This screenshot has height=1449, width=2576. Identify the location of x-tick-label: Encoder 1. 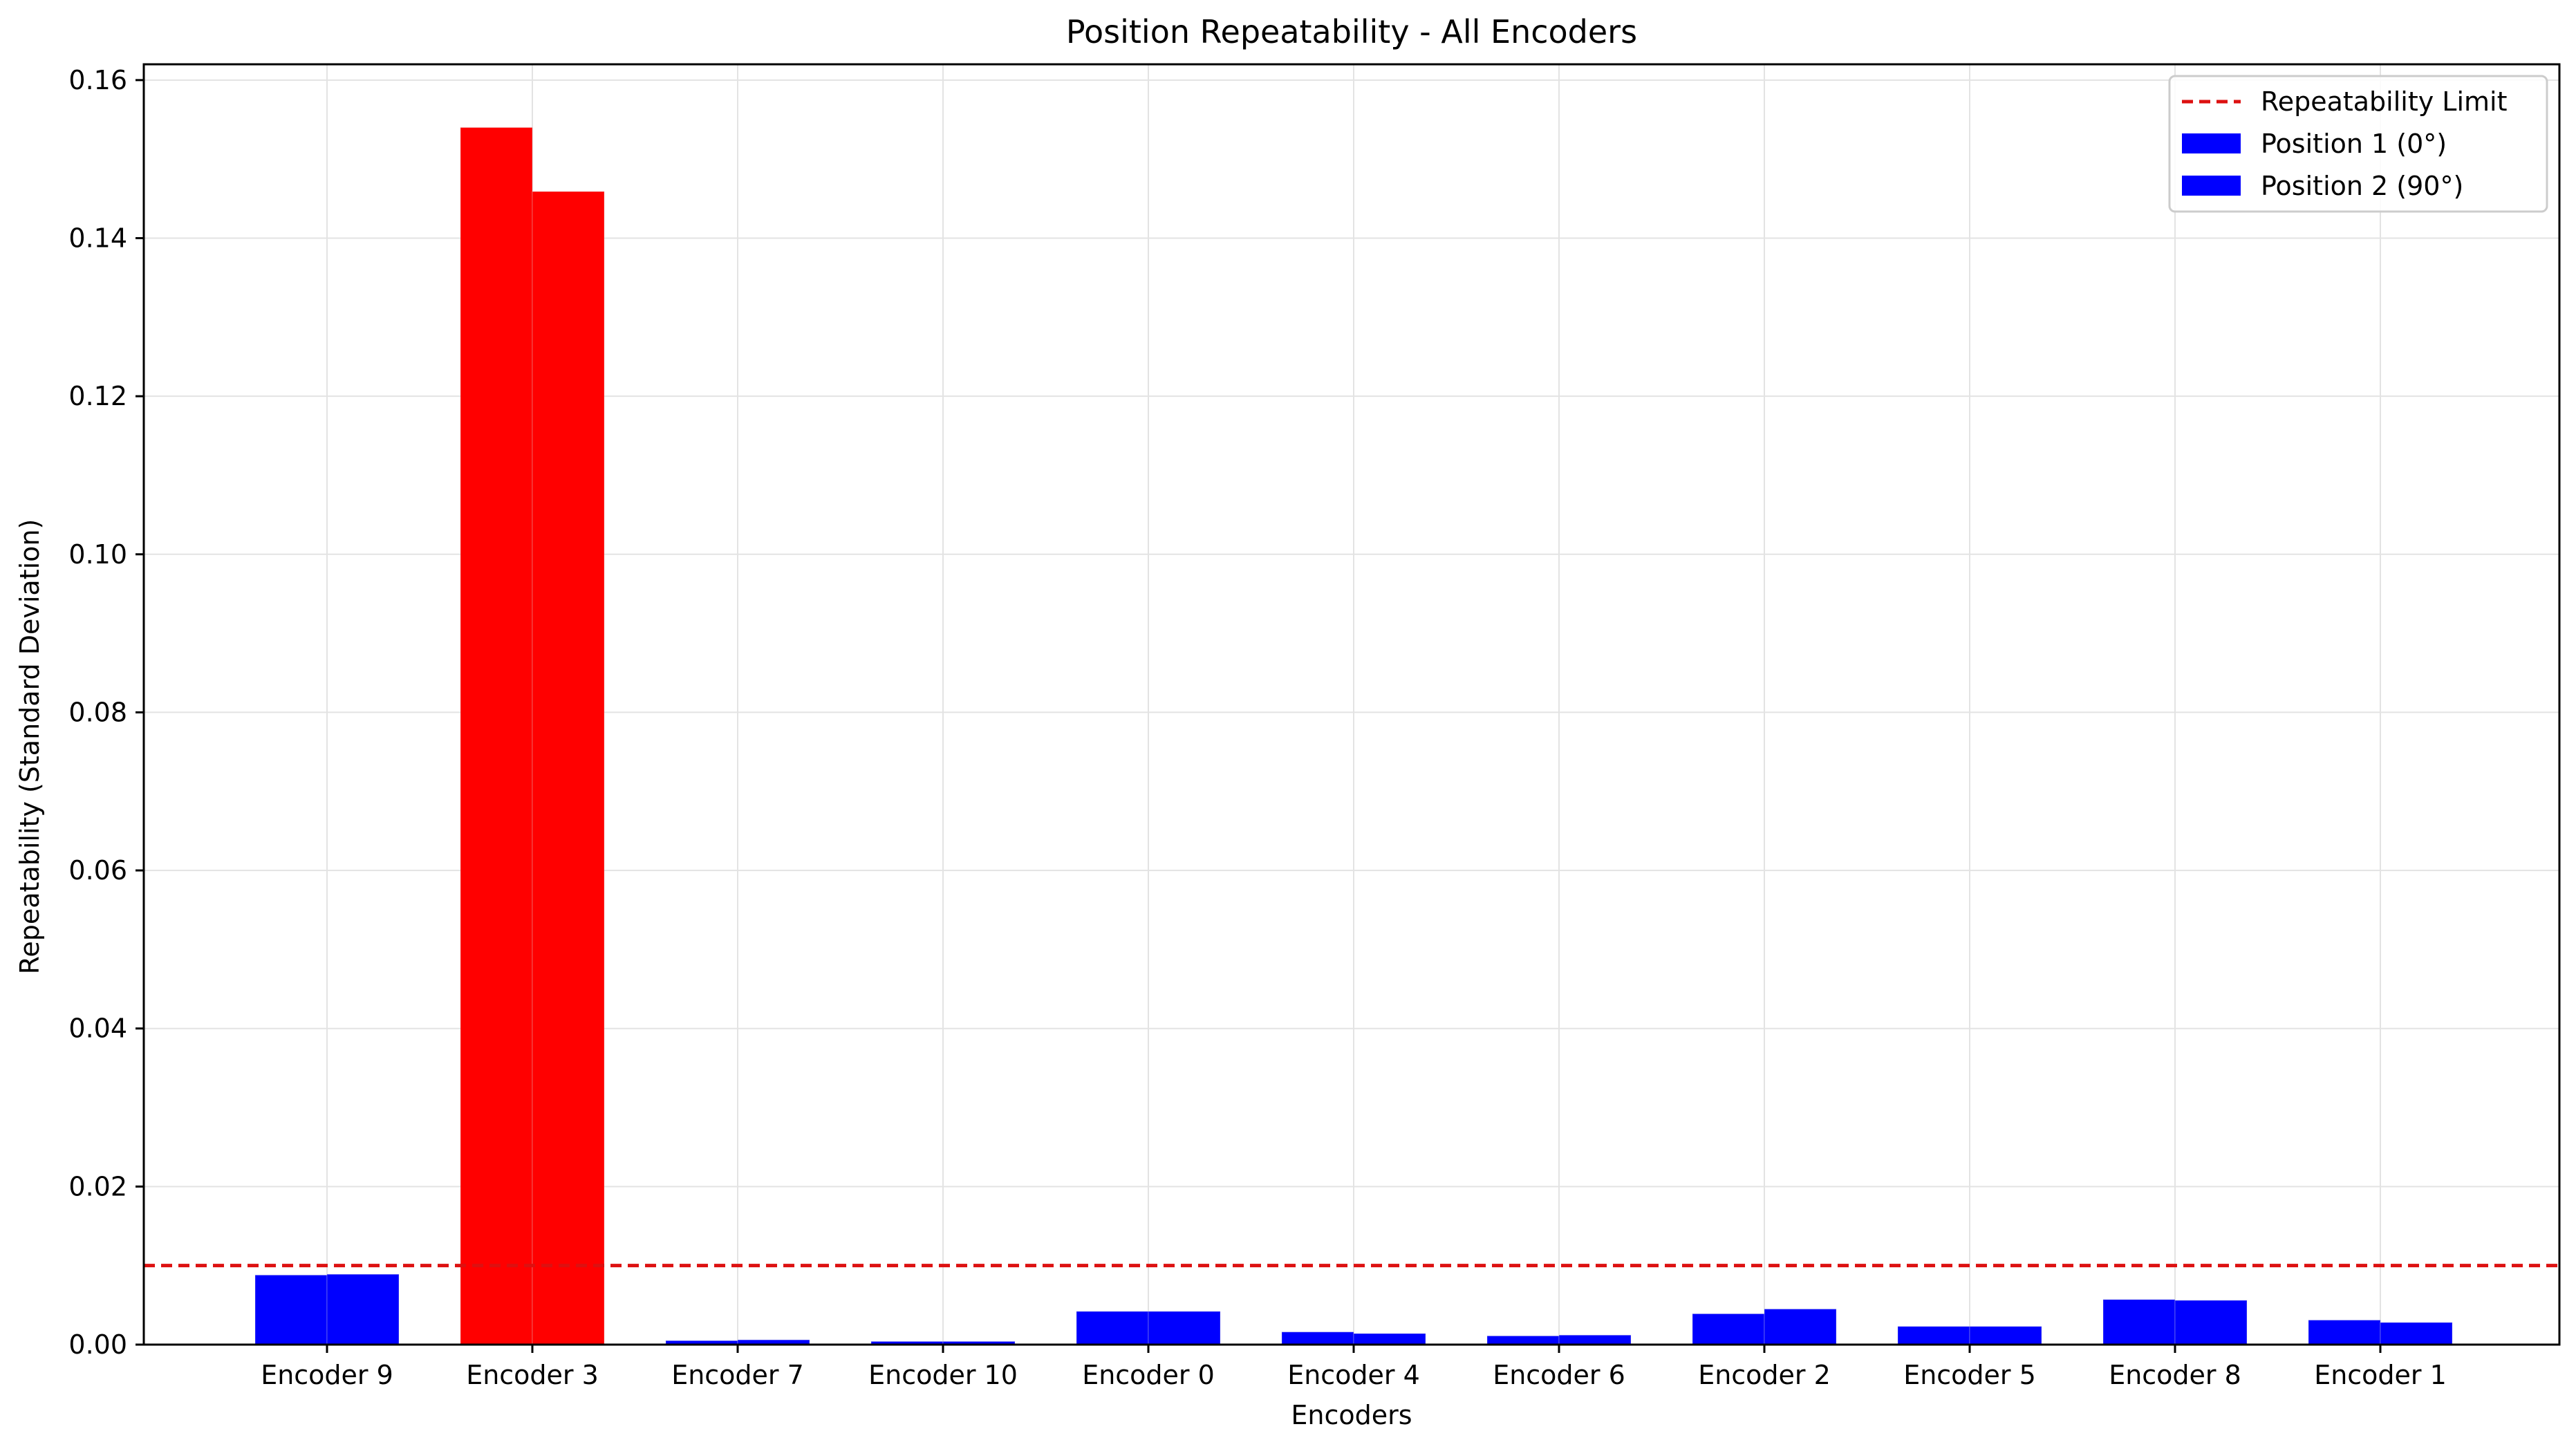
(2380, 1375).